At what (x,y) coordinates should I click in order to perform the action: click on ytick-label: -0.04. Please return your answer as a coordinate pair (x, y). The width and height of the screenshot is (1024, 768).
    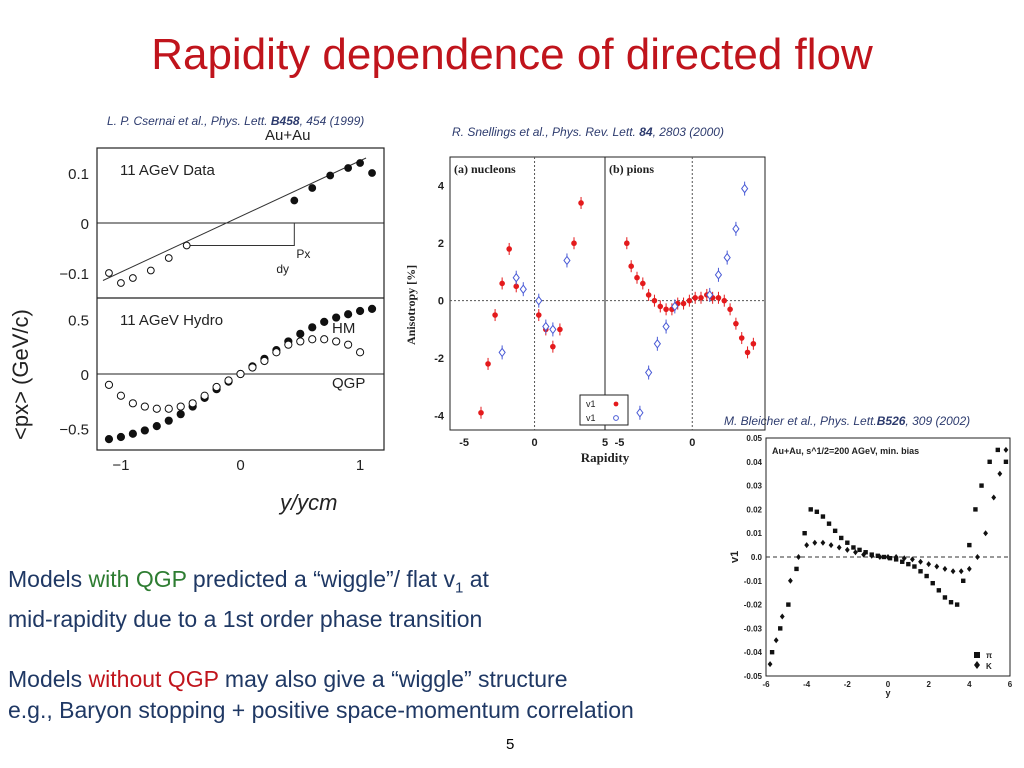
    Looking at the image, I should click on (753, 652).